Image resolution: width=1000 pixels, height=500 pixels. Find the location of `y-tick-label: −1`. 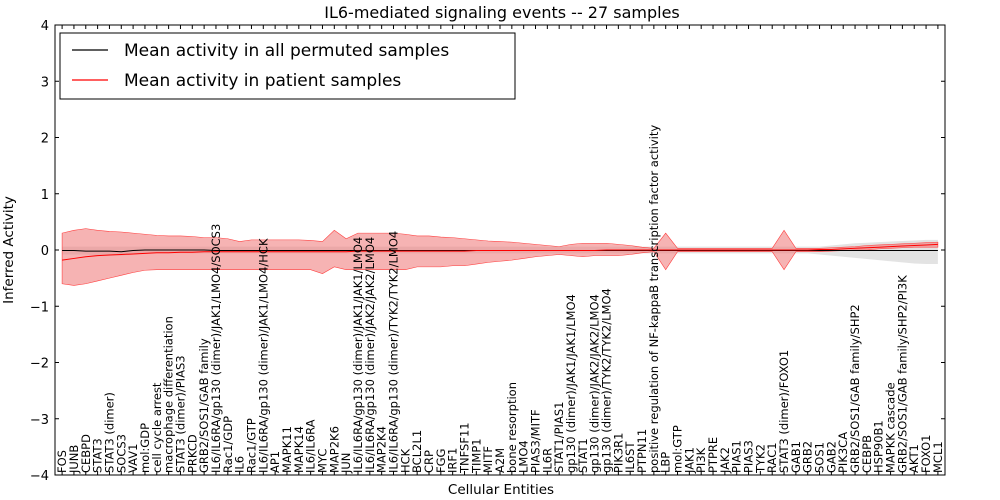

y-tick-label: −1 is located at coordinates (39, 307).